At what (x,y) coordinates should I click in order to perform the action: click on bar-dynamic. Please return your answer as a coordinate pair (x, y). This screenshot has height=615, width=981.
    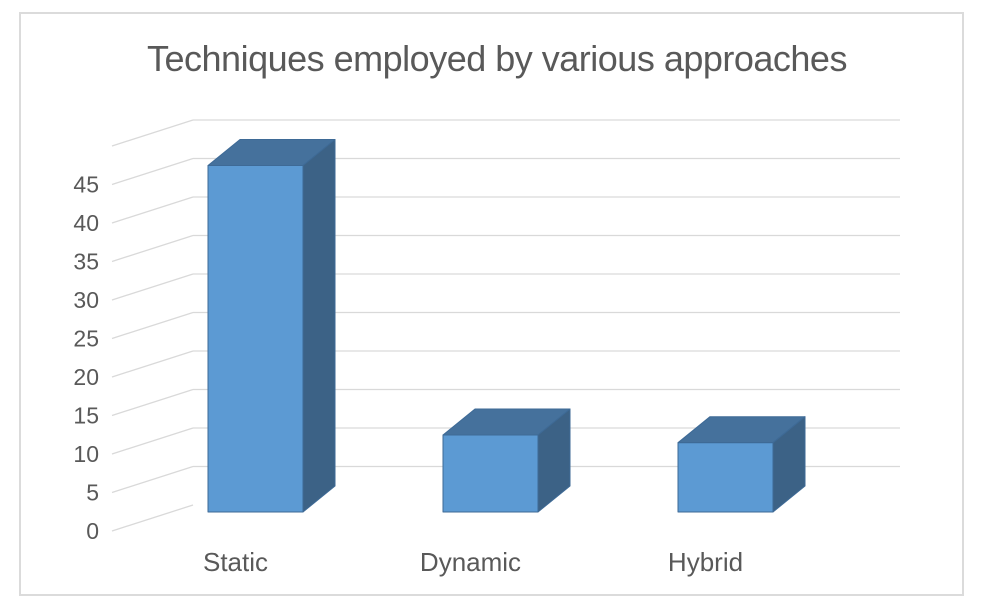
    Looking at the image, I should click on (506, 460).